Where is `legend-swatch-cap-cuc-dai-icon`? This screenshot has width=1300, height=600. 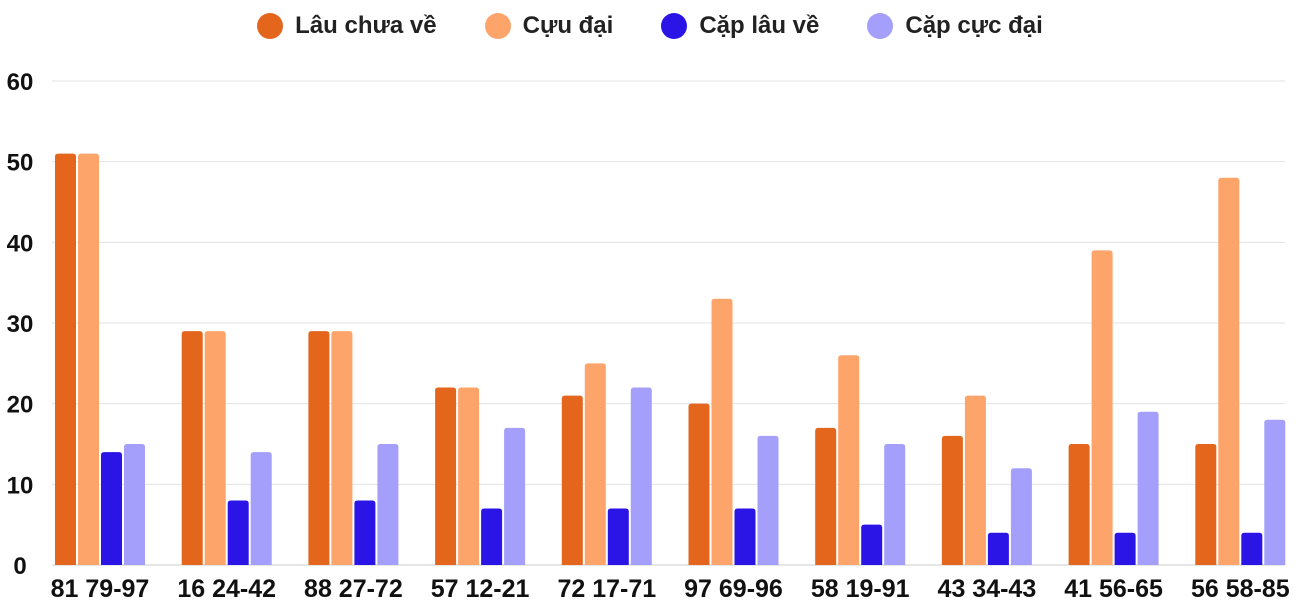
legend-swatch-cap-cuc-dai-icon is located at coordinates (880, 26).